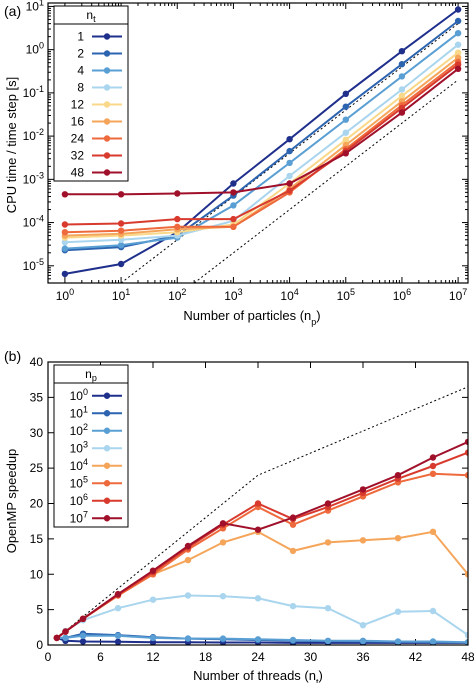 This screenshot has height=683, width=474. Describe the element at coordinates (402, 295) in the screenshot. I see `x-tick-label: 10⁶` at that location.